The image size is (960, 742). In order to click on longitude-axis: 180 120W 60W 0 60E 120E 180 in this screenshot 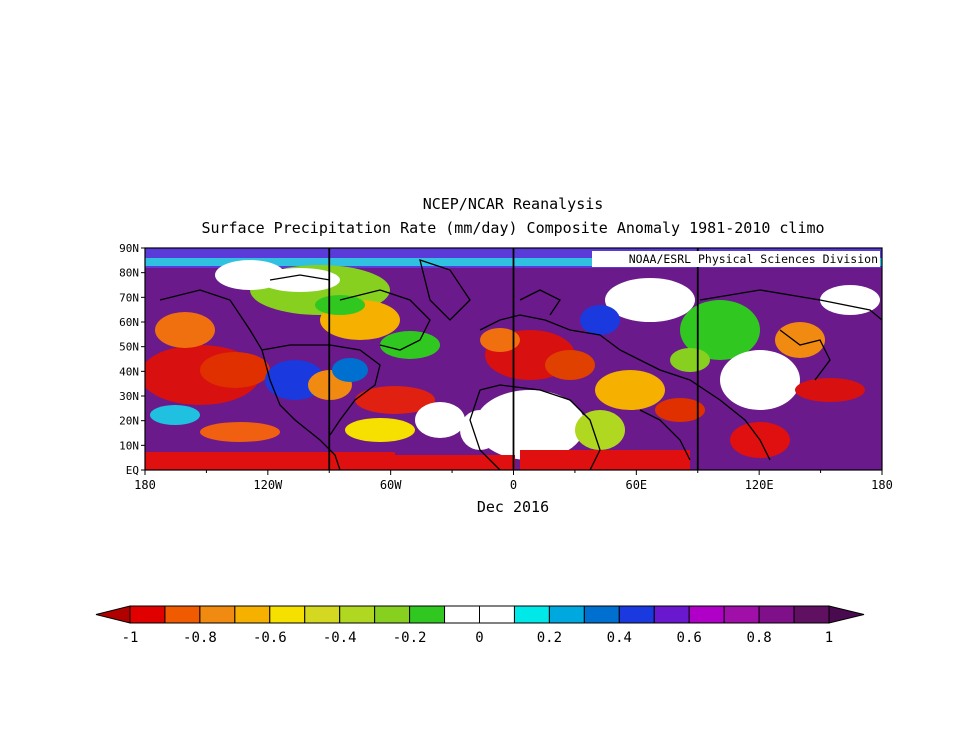, I will do `click(513, 481)`.